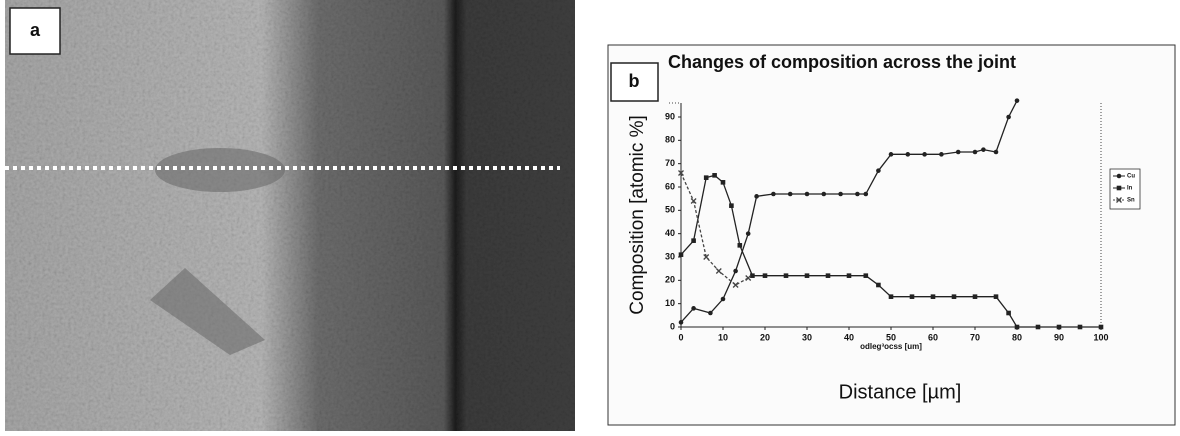 This screenshot has width=1180, height=436. Describe the element at coordinates (670, 140) in the screenshot. I see `y-tick-label: 80` at that location.